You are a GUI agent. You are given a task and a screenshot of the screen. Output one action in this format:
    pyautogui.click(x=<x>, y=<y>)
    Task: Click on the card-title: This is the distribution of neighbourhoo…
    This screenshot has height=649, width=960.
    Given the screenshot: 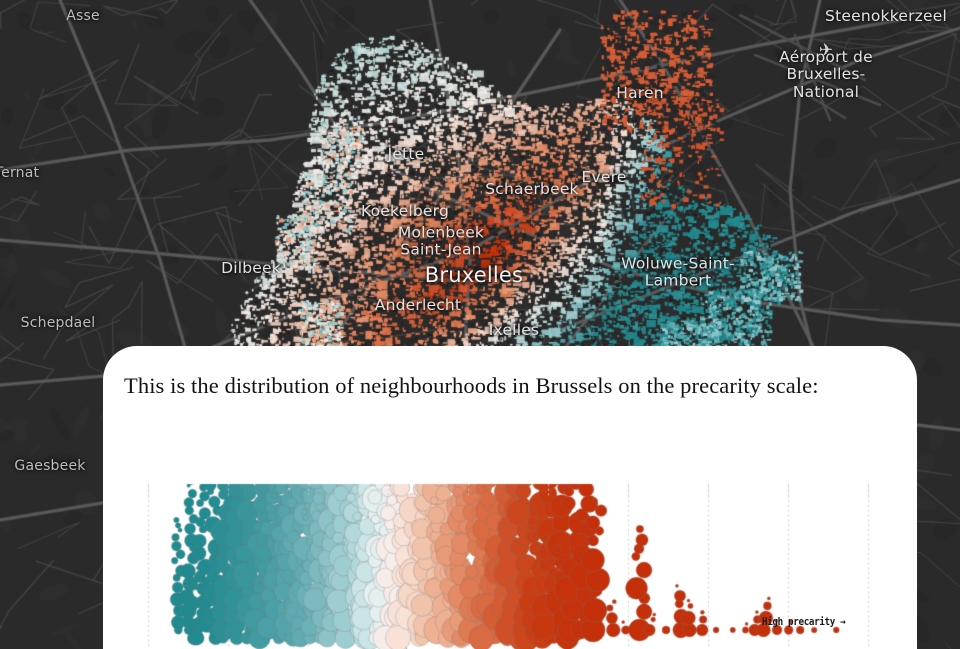 What is the action you would take?
    pyautogui.click(x=471, y=385)
    